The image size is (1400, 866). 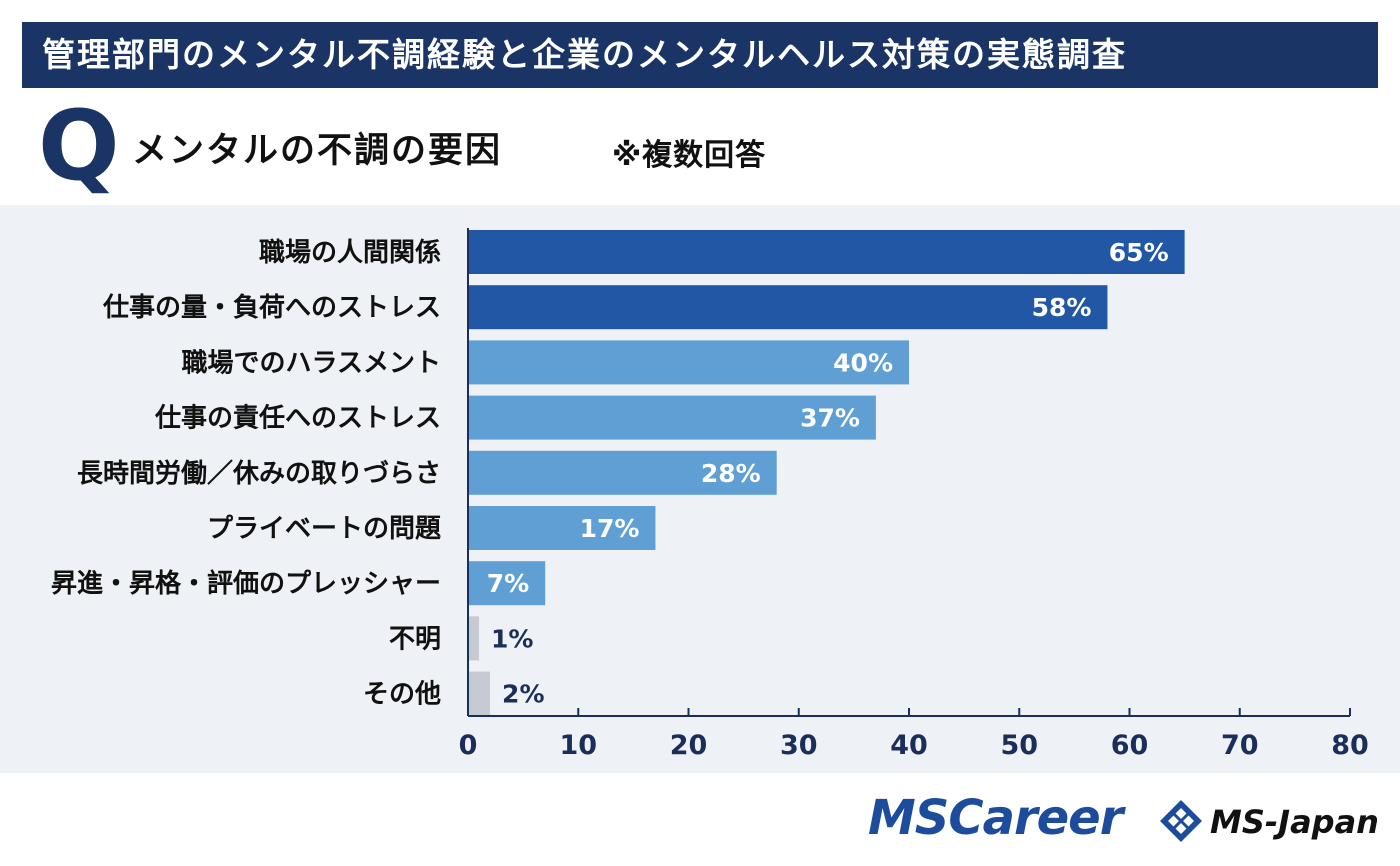 I want to click on value-label-6: 17%, so click(x=610, y=528).